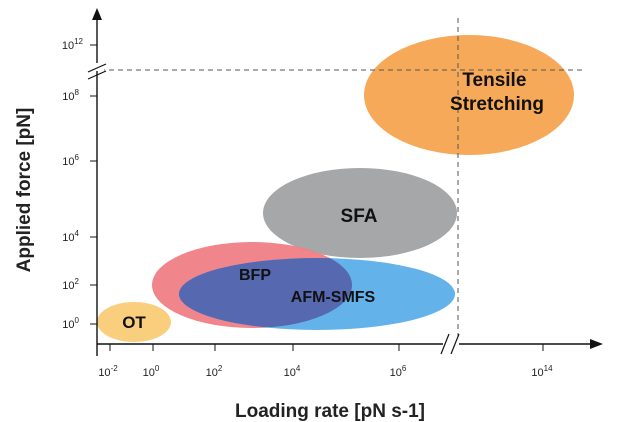 The image size is (638, 422). I want to click on x-tick-label: 10², so click(214, 371).